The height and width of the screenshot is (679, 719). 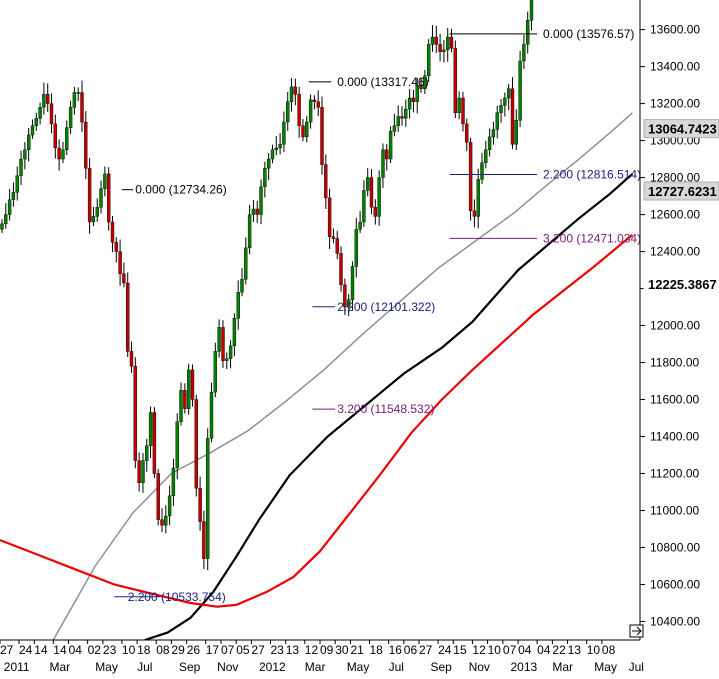 I want to click on y-value-marker: 12225.3867, so click(x=681, y=284).